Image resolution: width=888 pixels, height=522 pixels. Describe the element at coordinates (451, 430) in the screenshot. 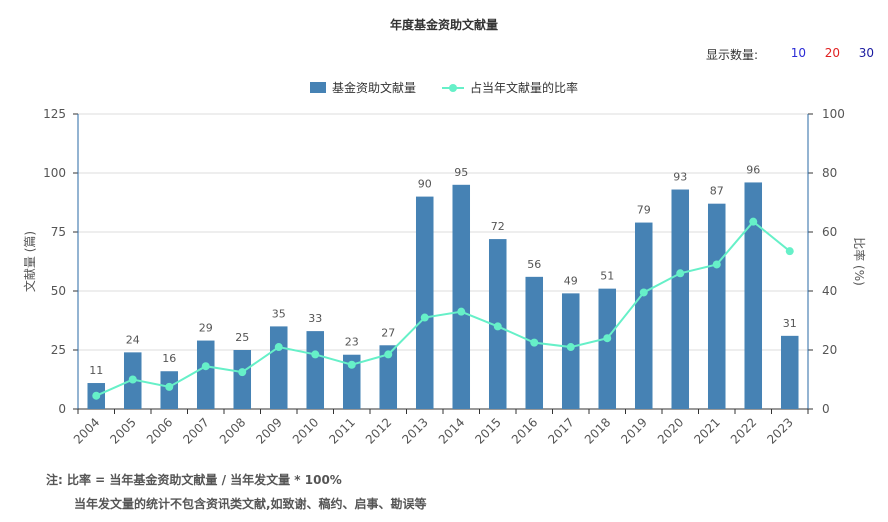

I see `x-tick-label: 2014` at that location.